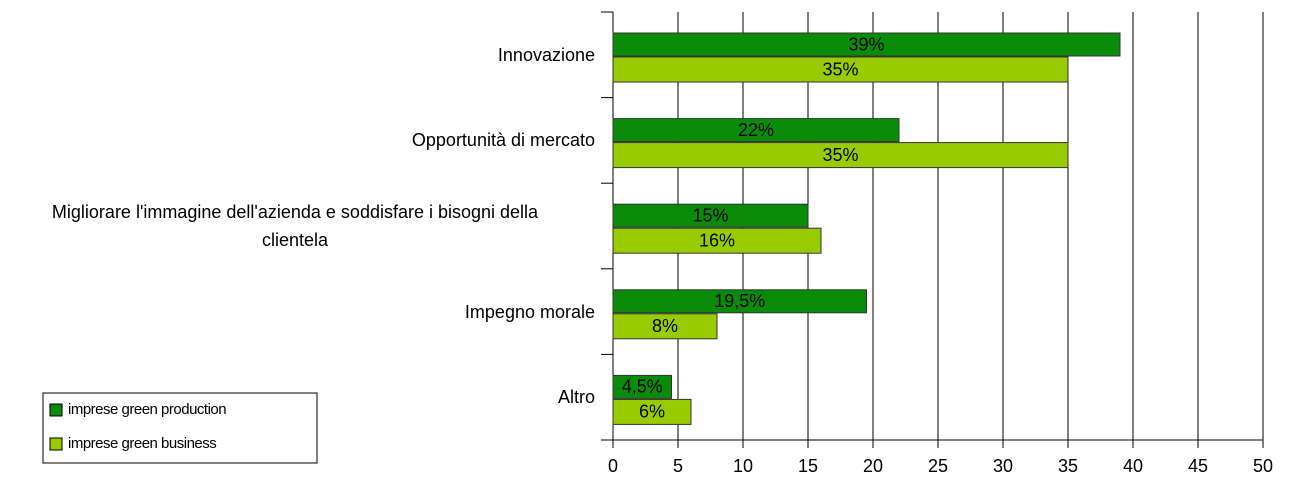 The height and width of the screenshot is (495, 1290). What do you see at coordinates (1133, 466) in the screenshot?
I see `x-tick-label: 40` at bounding box center [1133, 466].